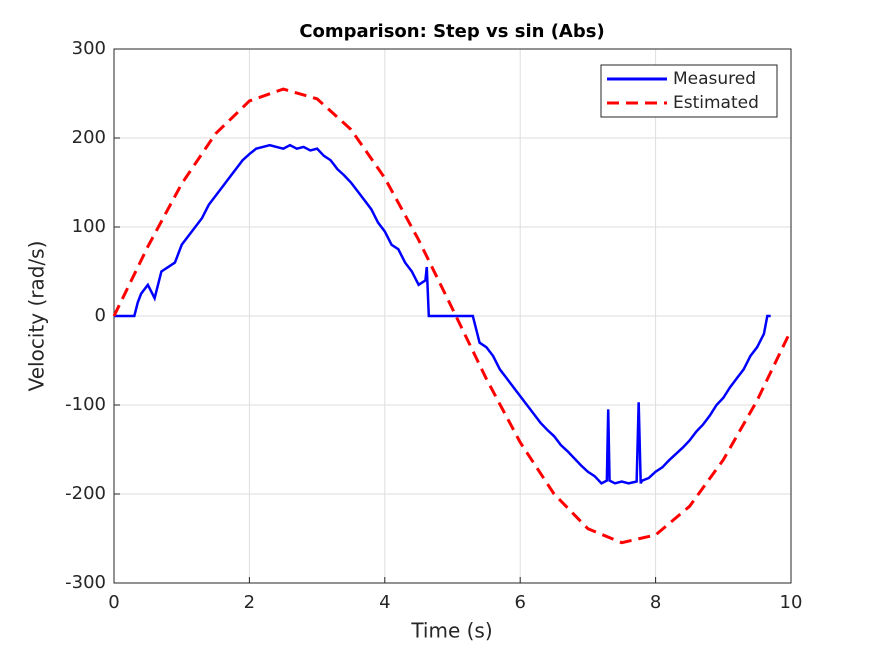 The image size is (875, 660). I want to click on x-tick-label: 8, so click(655, 602).